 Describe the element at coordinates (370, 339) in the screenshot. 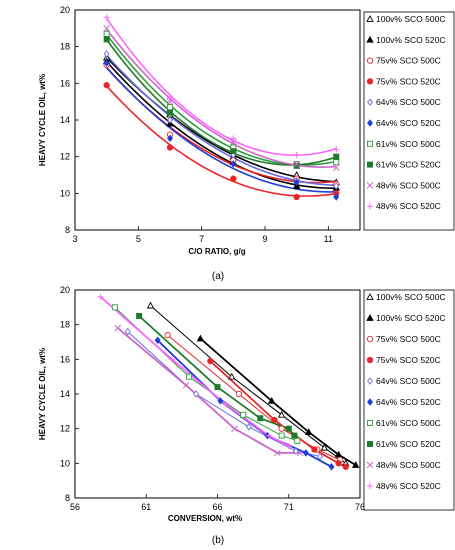

I see `chart-b-legend-swatch-75v-sco-500c` at that location.